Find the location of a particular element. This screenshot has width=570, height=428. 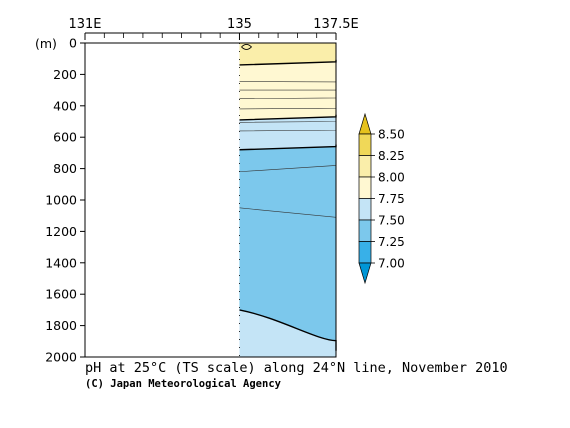

colorbar-label-4: 7.50 is located at coordinates (391, 221).